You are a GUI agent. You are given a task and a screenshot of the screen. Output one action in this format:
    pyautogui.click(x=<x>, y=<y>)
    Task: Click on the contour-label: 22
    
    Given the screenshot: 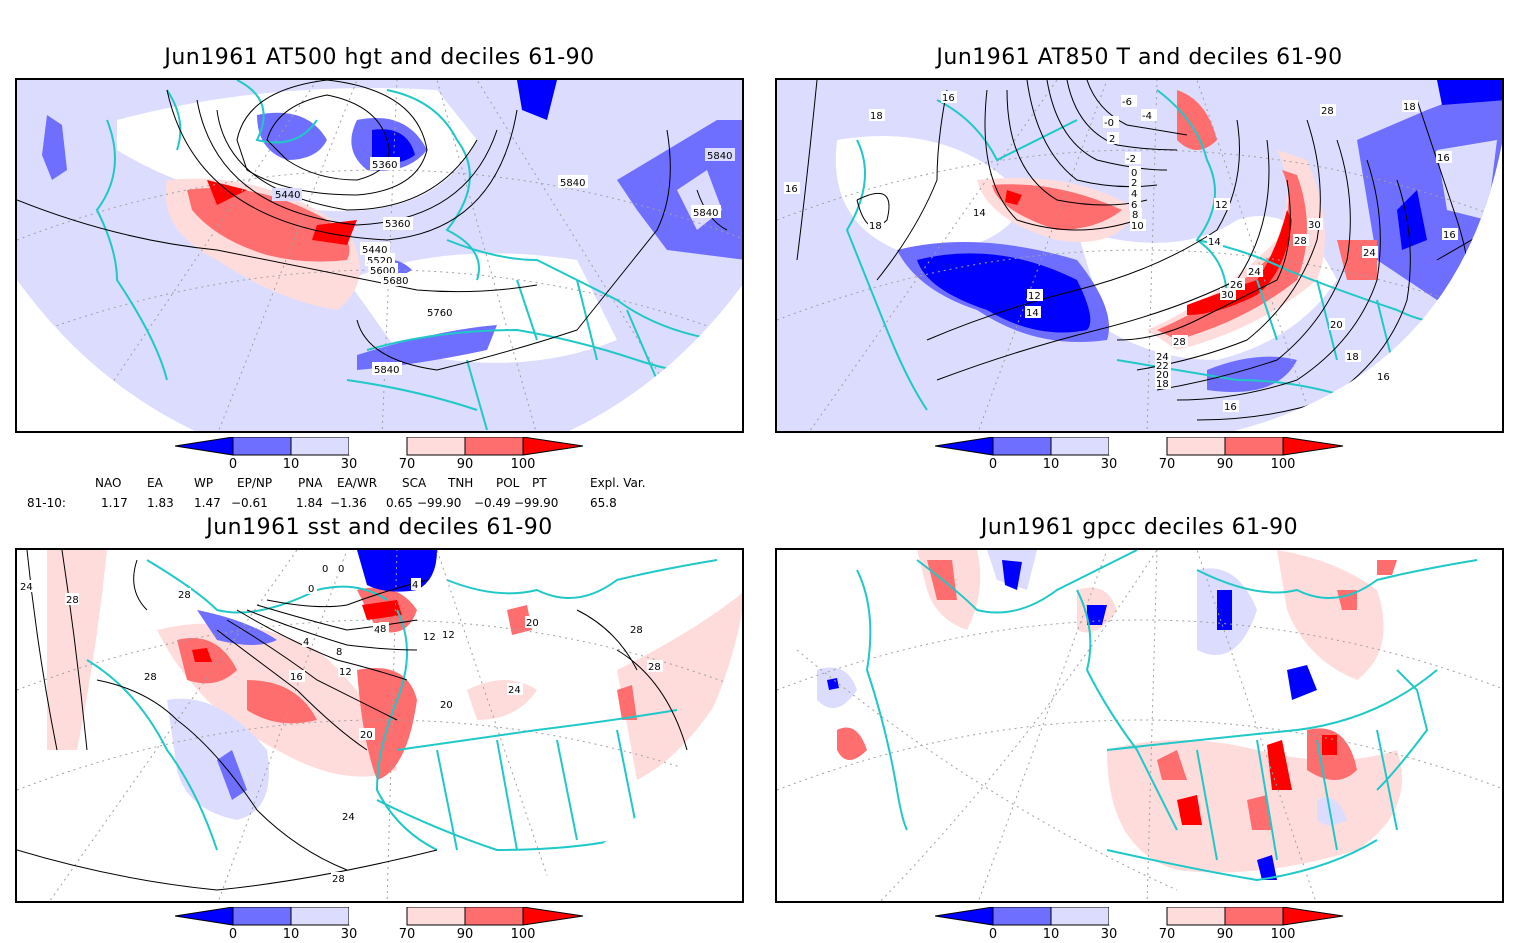 What is the action you would take?
    pyautogui.click(x=1162, y=366)
    